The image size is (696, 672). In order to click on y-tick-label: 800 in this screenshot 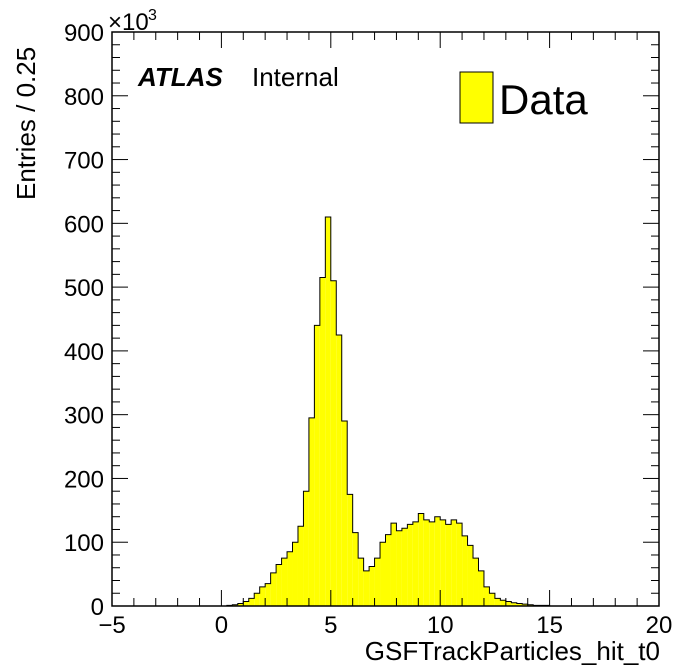, I will do `click(84, 97)`.